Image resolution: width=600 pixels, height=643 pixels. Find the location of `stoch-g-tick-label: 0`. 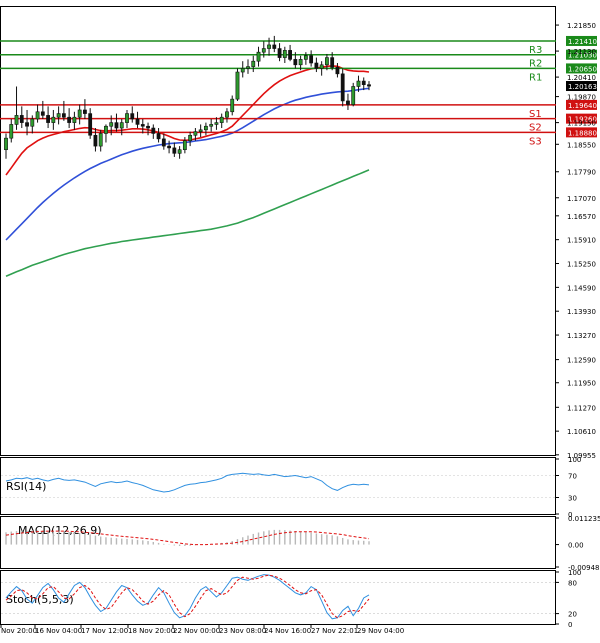

stoch-g-tick-label: 0 is located at coordinates (570, 625).